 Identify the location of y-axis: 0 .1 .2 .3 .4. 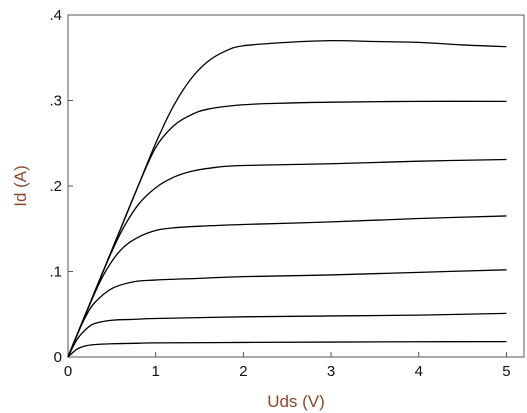
(61, 186).